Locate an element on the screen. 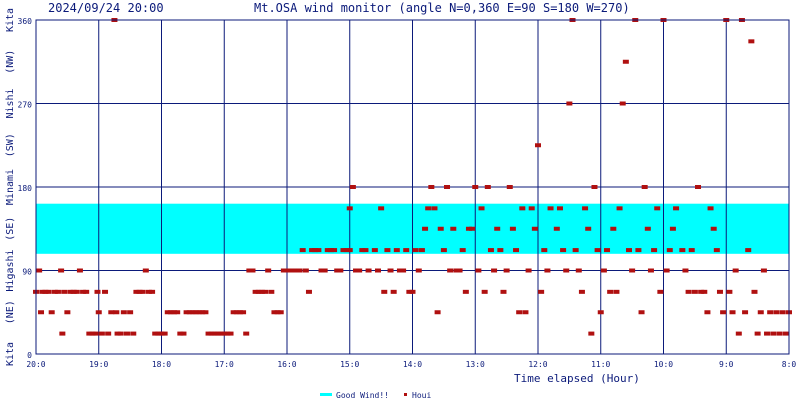 The height and width of the screenshot is (400, 800). y-direction-label: (NW) is located at coordinates (10, 62).